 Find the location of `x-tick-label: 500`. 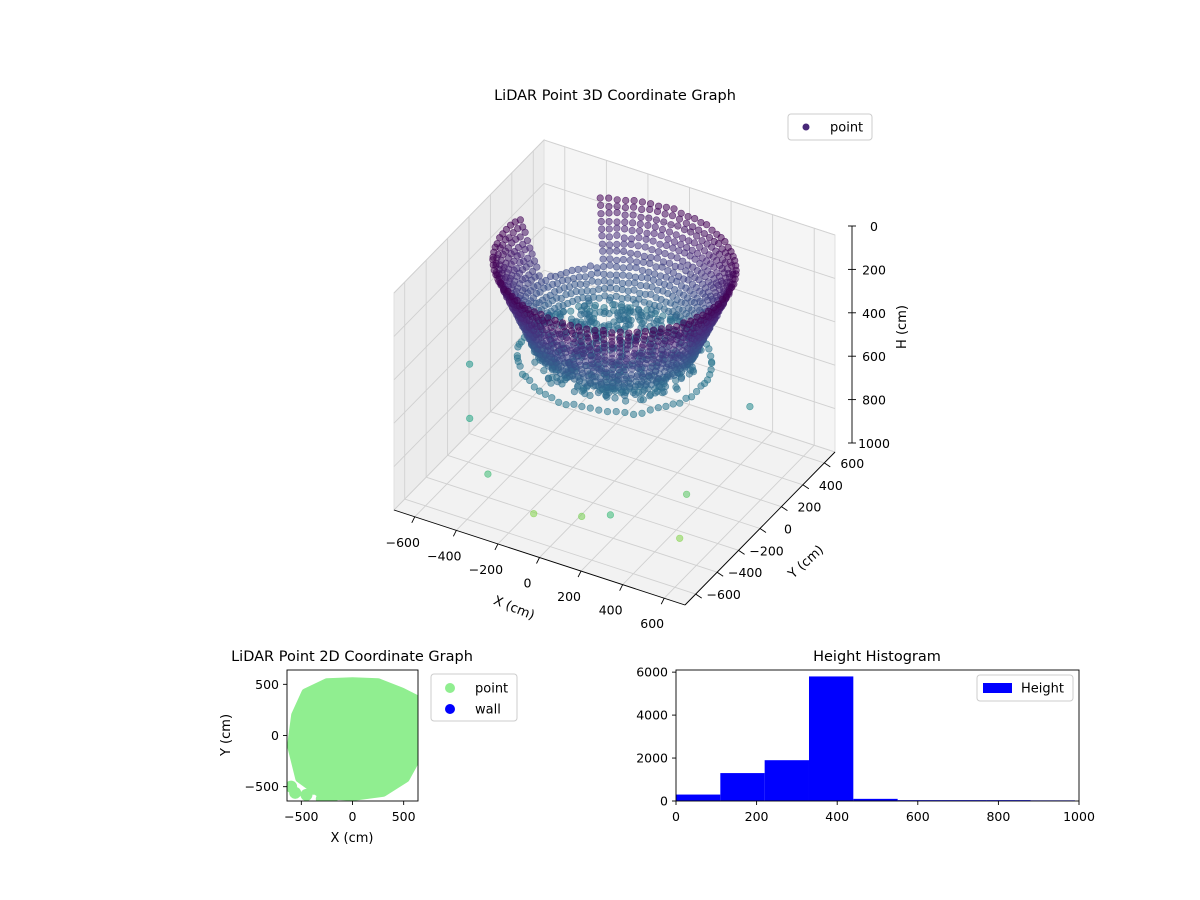

x-tick-label: 500 is located at coordinates (404, 816).